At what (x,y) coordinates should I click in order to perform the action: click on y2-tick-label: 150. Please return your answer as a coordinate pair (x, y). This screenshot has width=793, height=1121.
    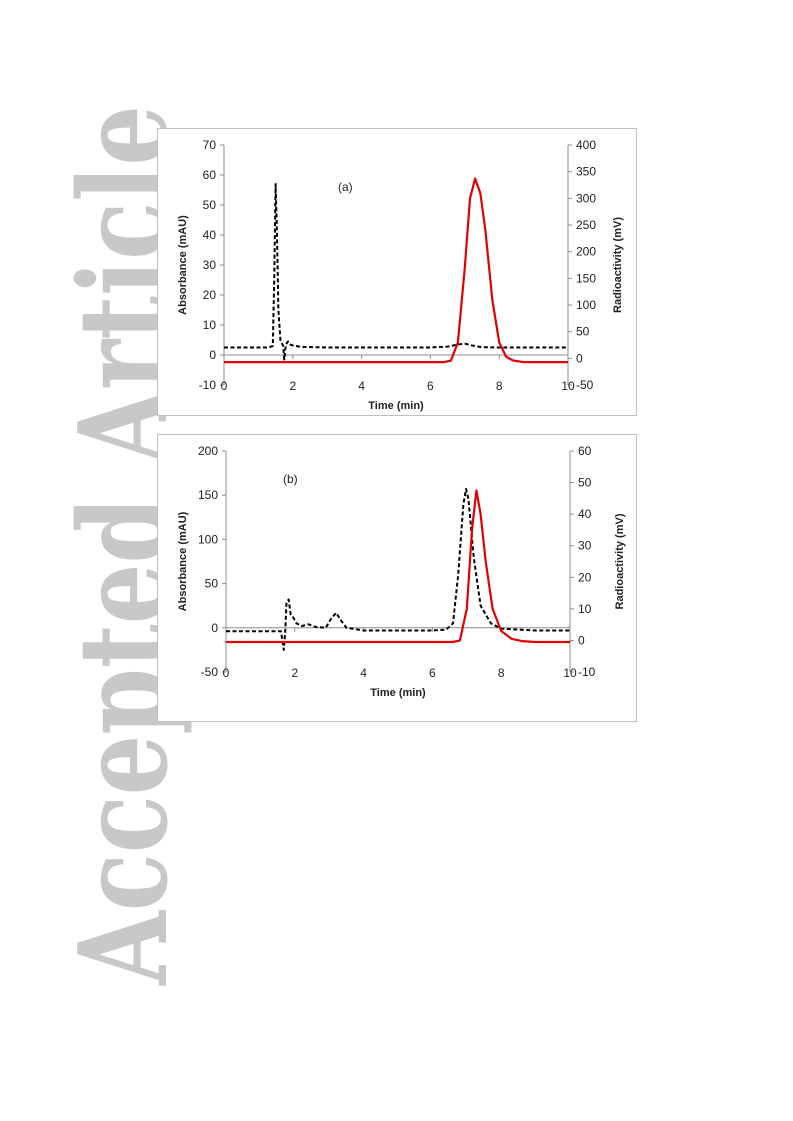
    Looking at the image, I should click on (586, 278).